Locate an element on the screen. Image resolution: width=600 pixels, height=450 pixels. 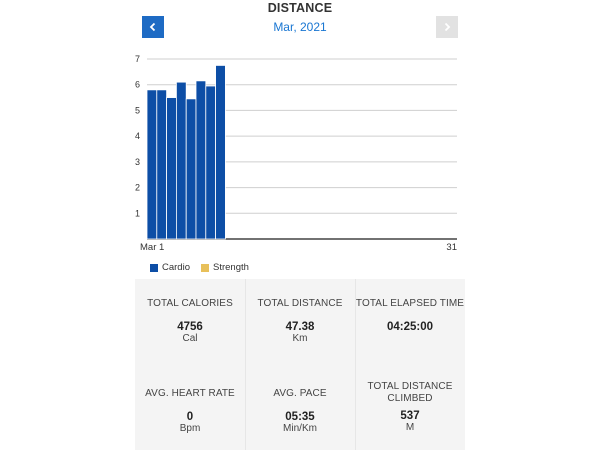
next-month-button is located at coordinates (447, 27).